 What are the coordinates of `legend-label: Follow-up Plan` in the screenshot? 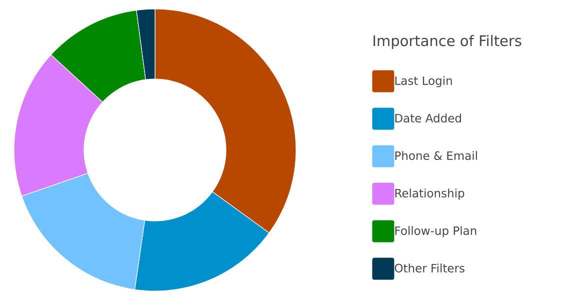 It's located at (435, 232).